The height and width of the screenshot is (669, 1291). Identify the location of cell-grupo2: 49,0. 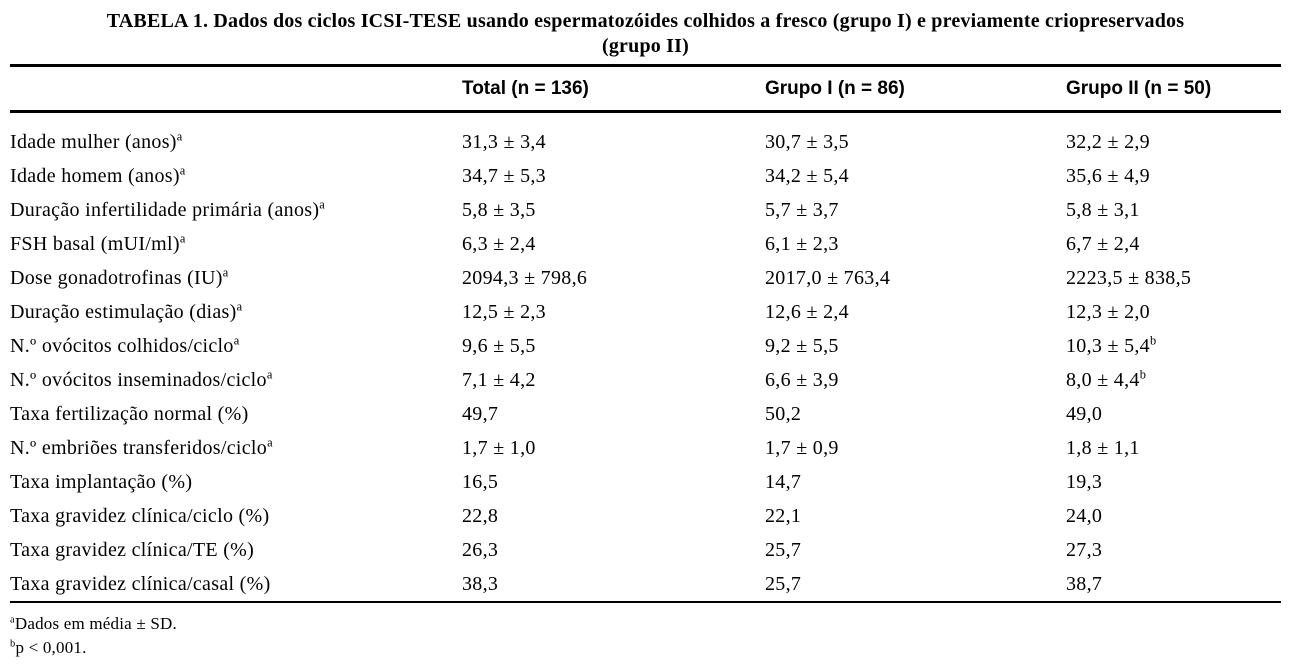
(1173, 414).